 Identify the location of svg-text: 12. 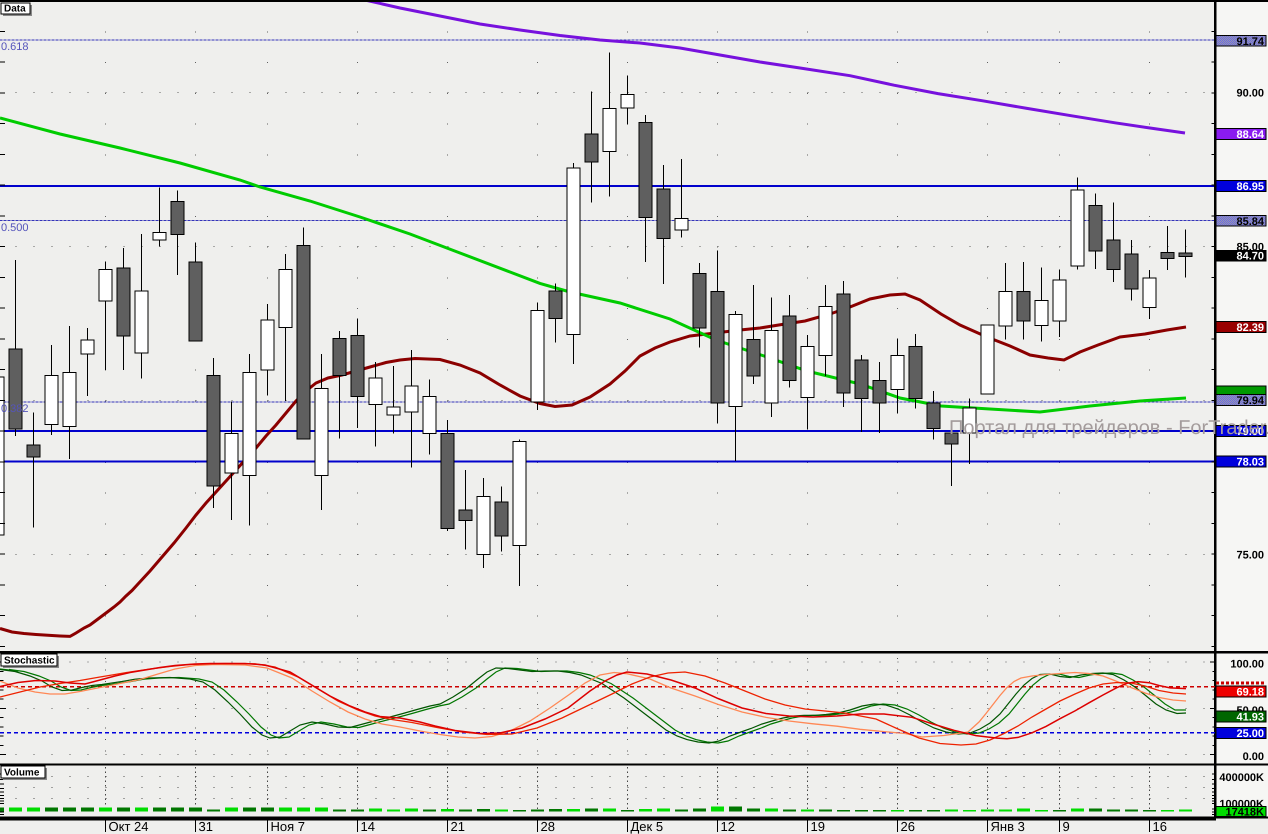
(728, 826).